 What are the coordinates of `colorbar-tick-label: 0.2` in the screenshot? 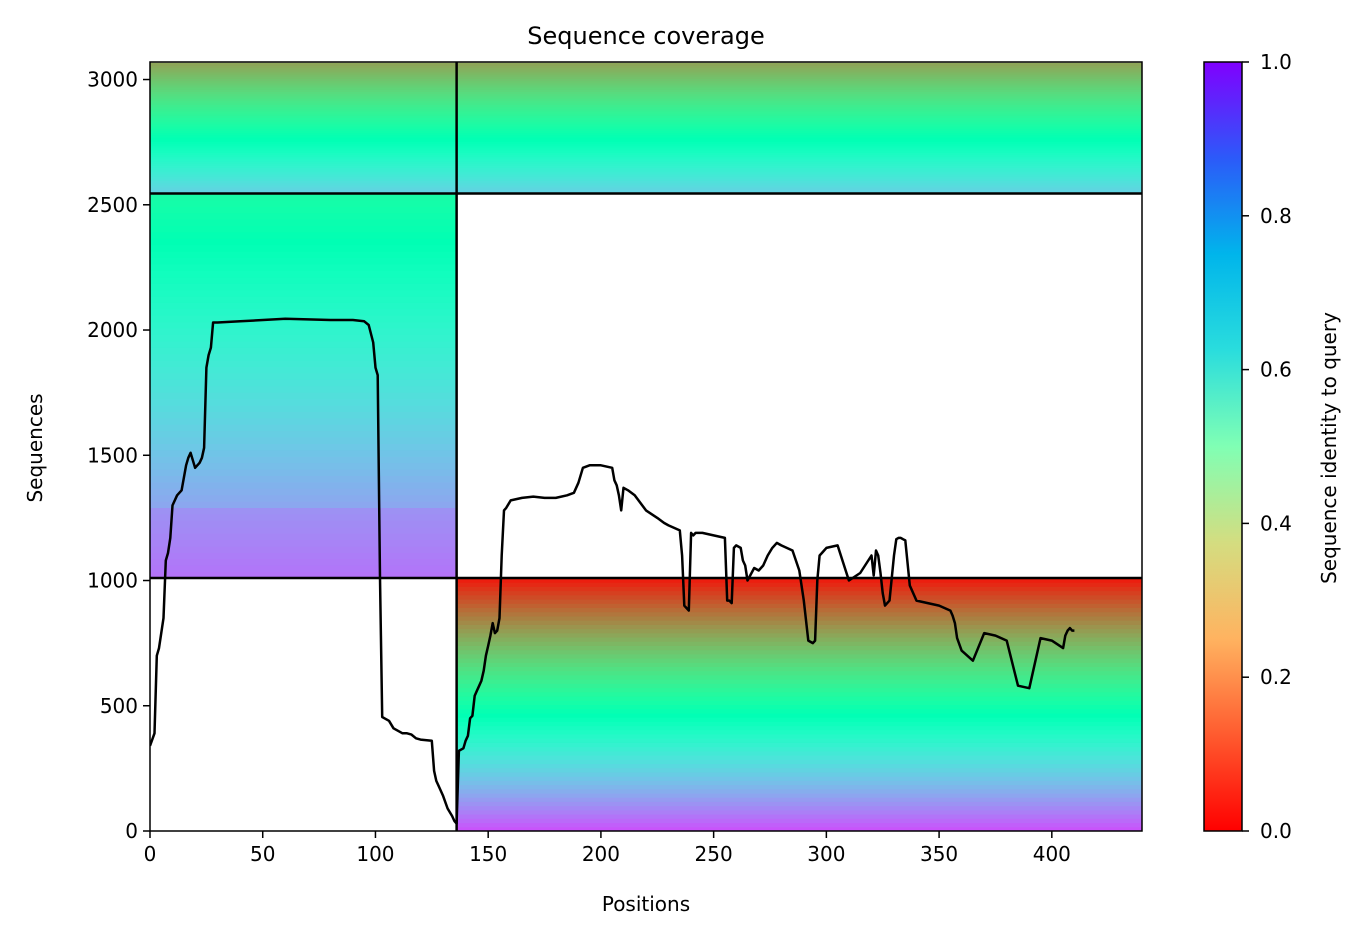 It's located at (1276, 677).